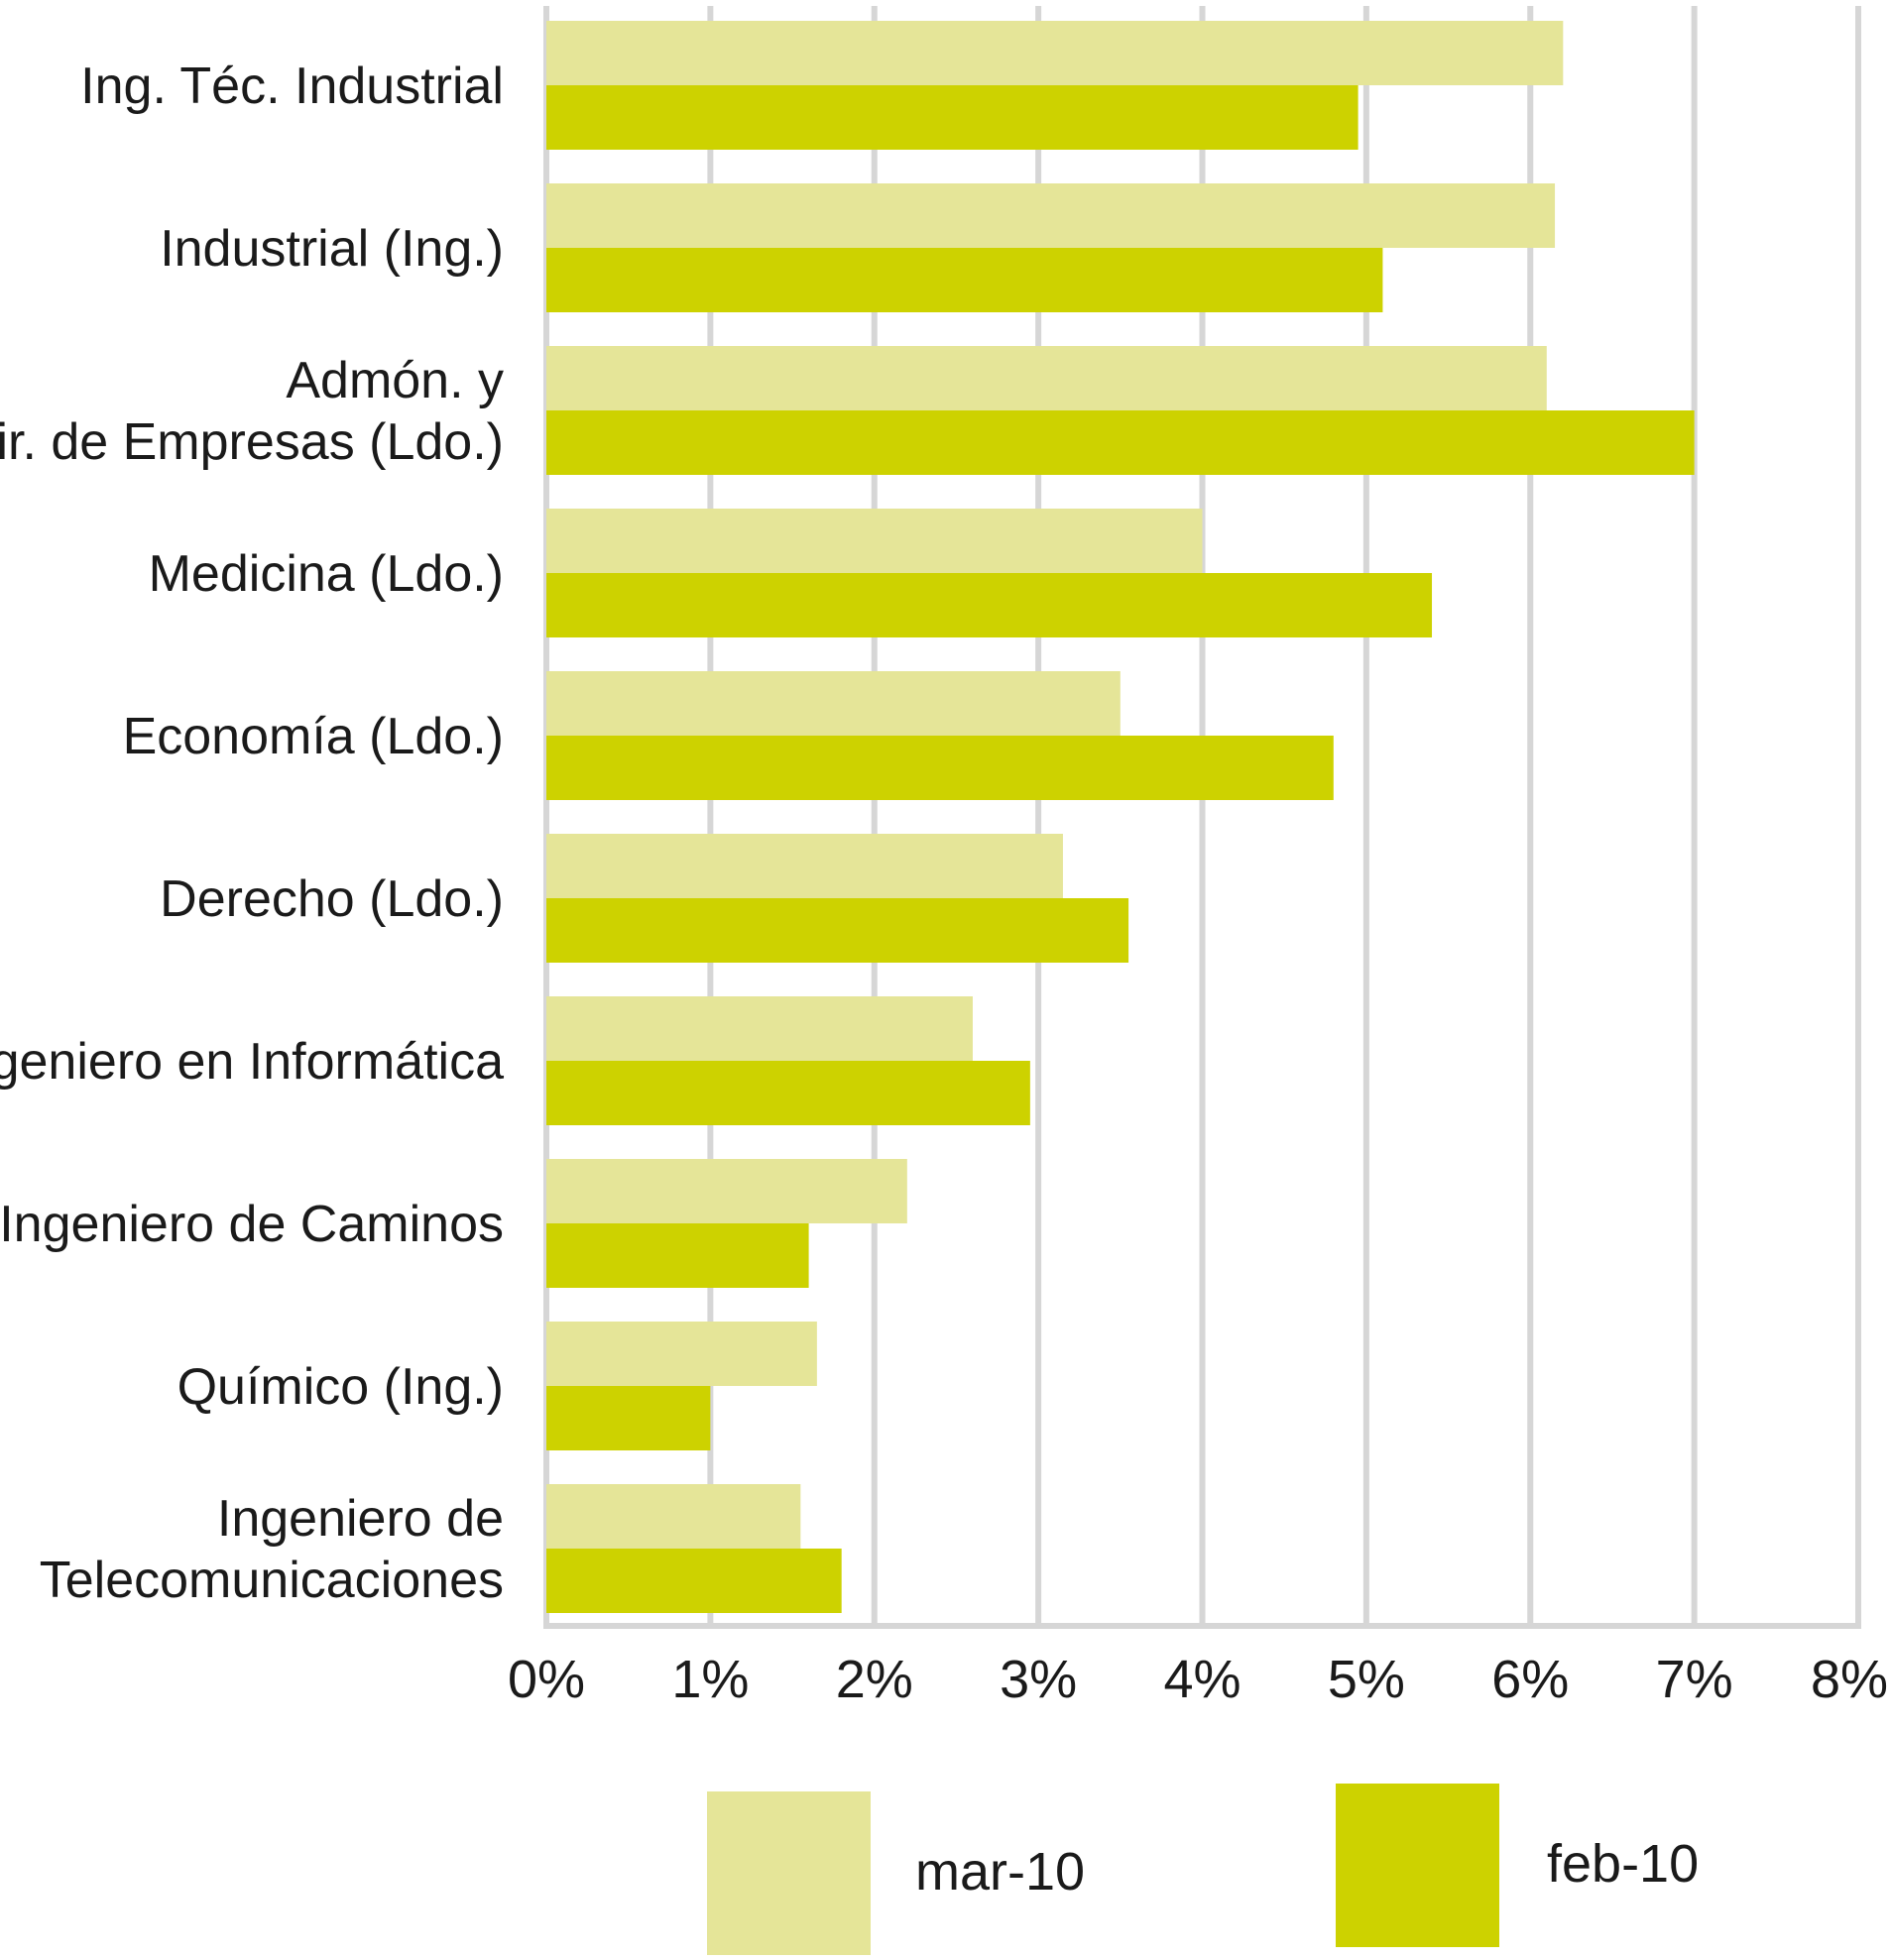 This screenshot has height=1960, width=1890. What do you see at coordinates (292, 86) in the screenshot?
I see `category-label: Ing. Téc. Industrial` at bounding box center [292, 86].